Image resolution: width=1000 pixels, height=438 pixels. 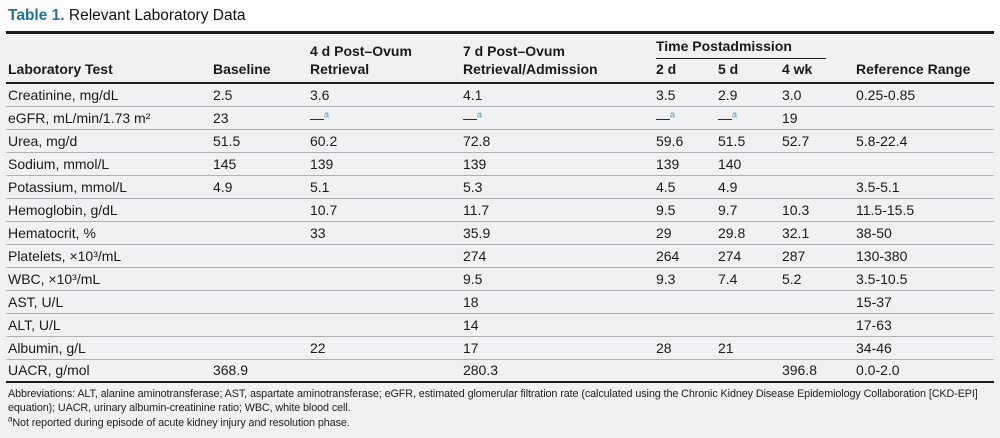 I want to click on lab-value-cell: 5.2, so click(x=816, y=278).